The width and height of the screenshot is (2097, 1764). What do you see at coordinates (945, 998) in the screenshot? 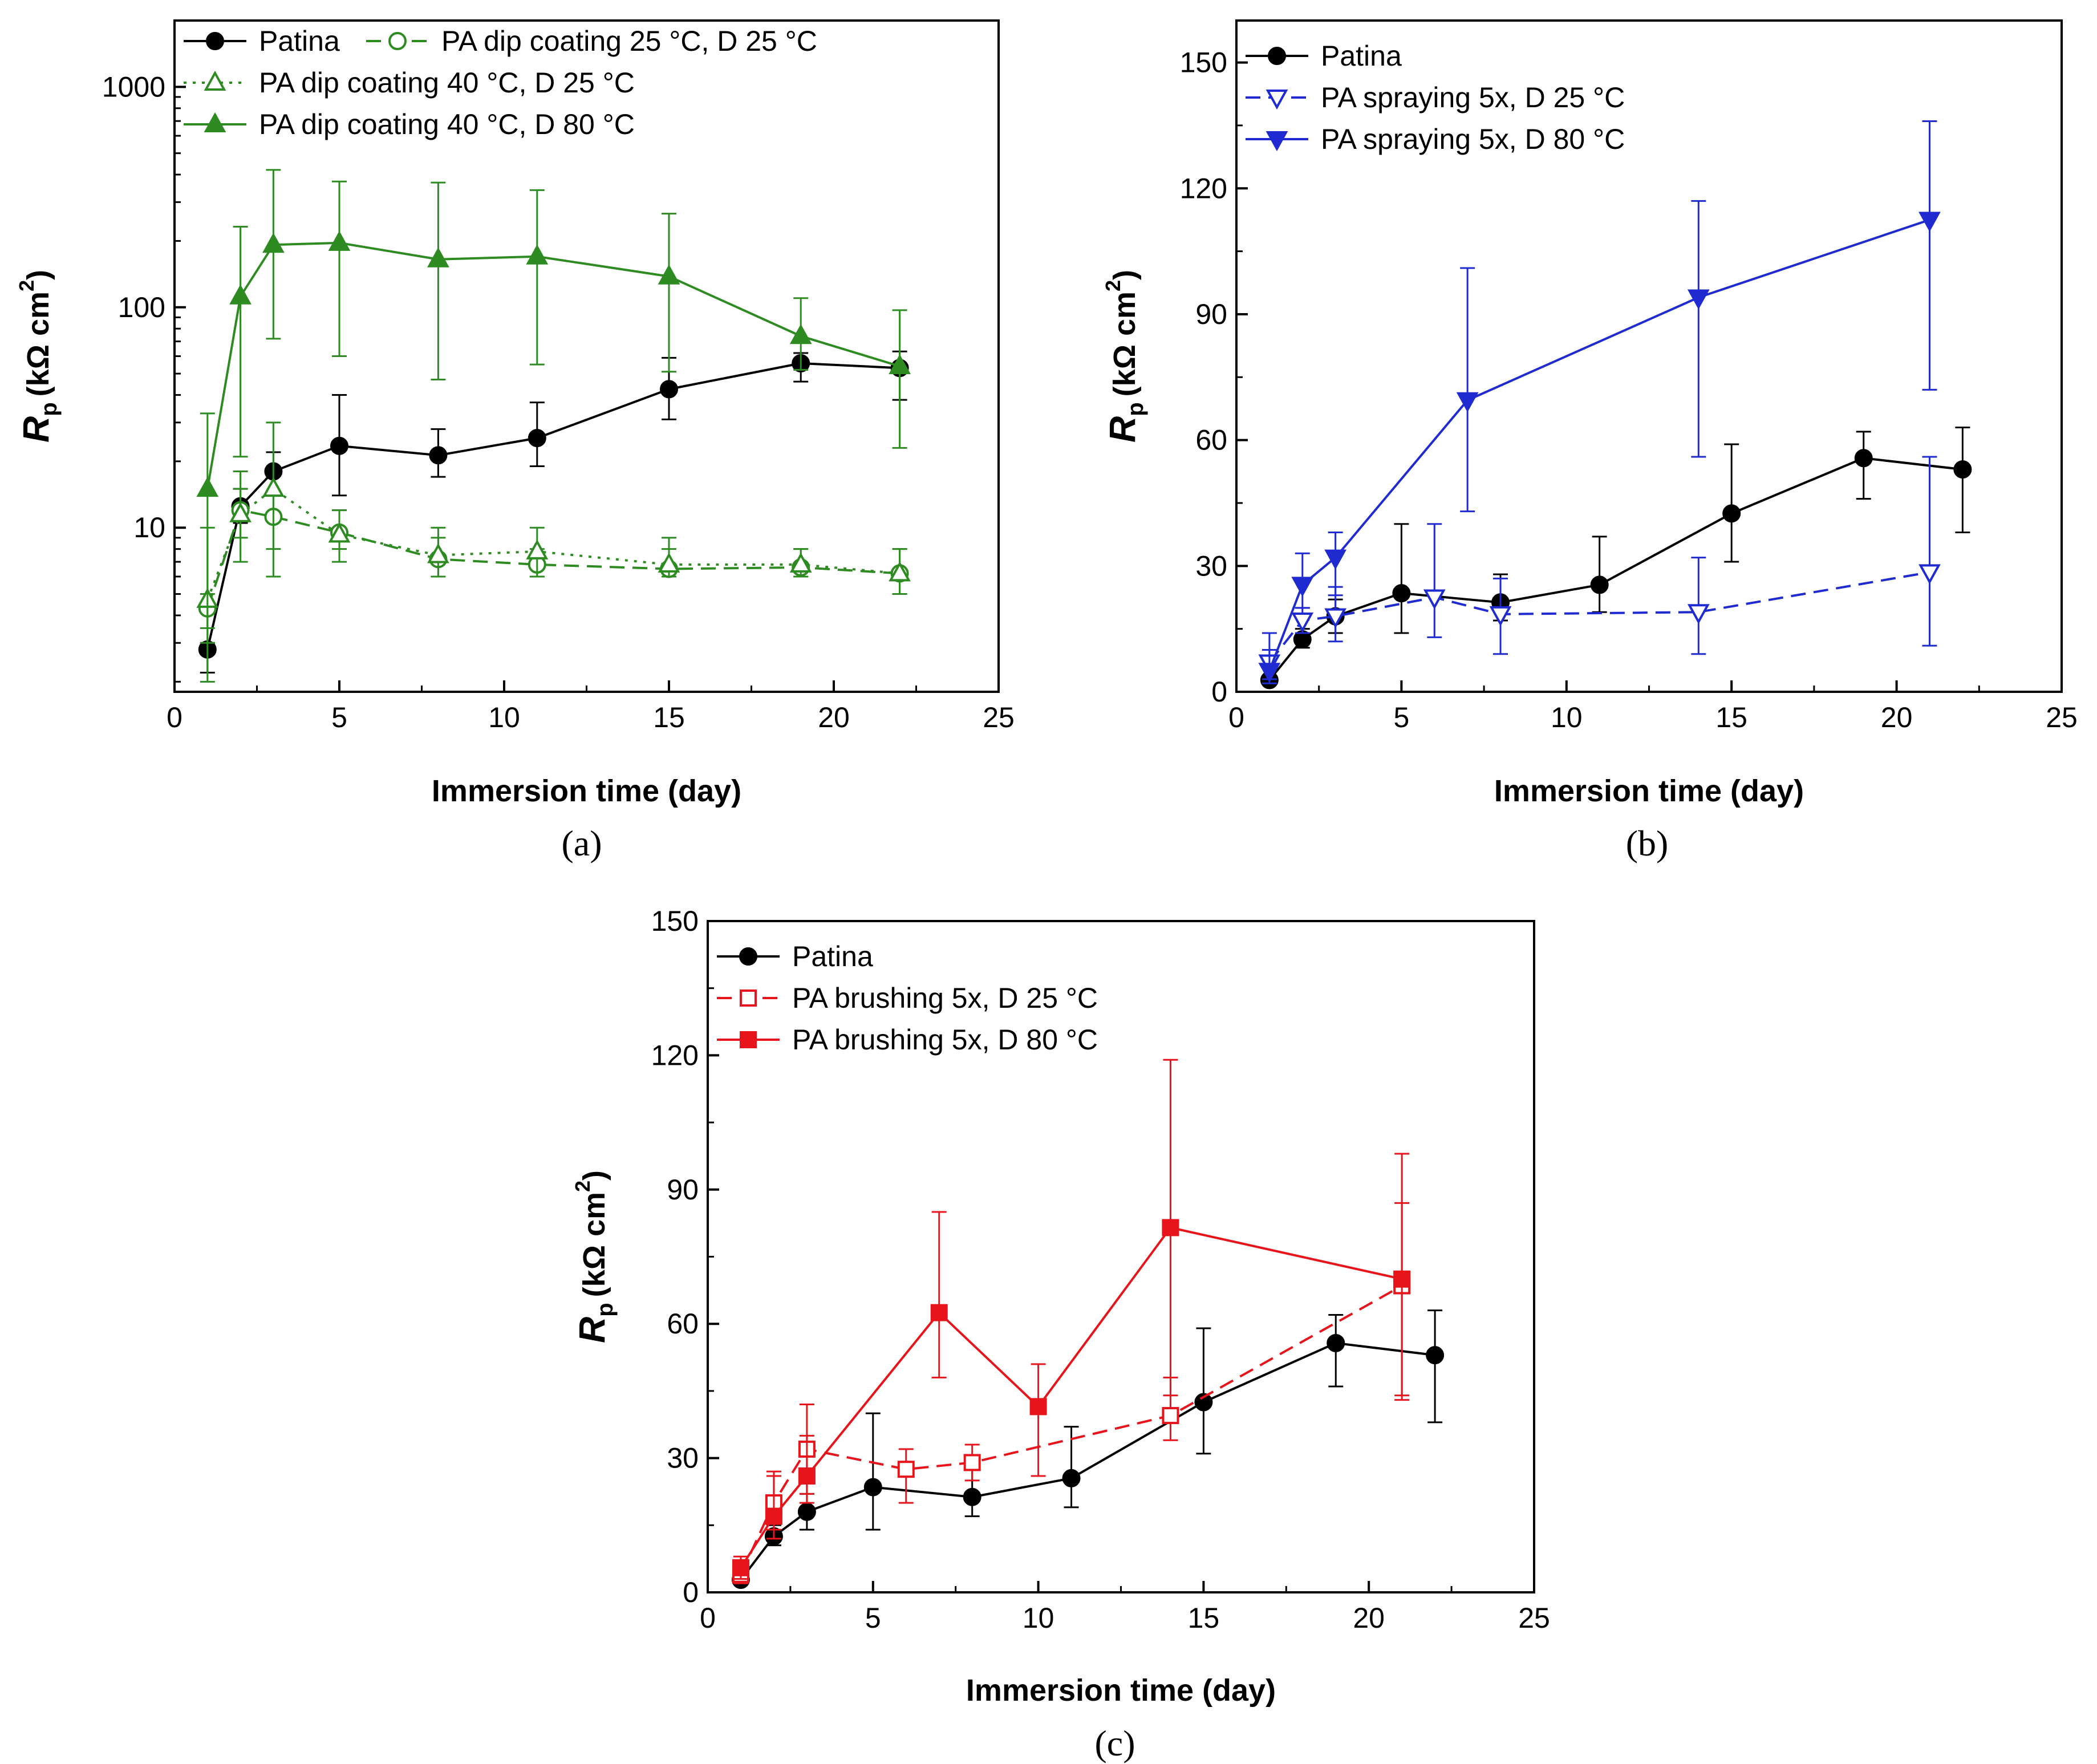
I see `legend-label: PA brushing 5x, D 25 °C` at bounding box center [945, 998].